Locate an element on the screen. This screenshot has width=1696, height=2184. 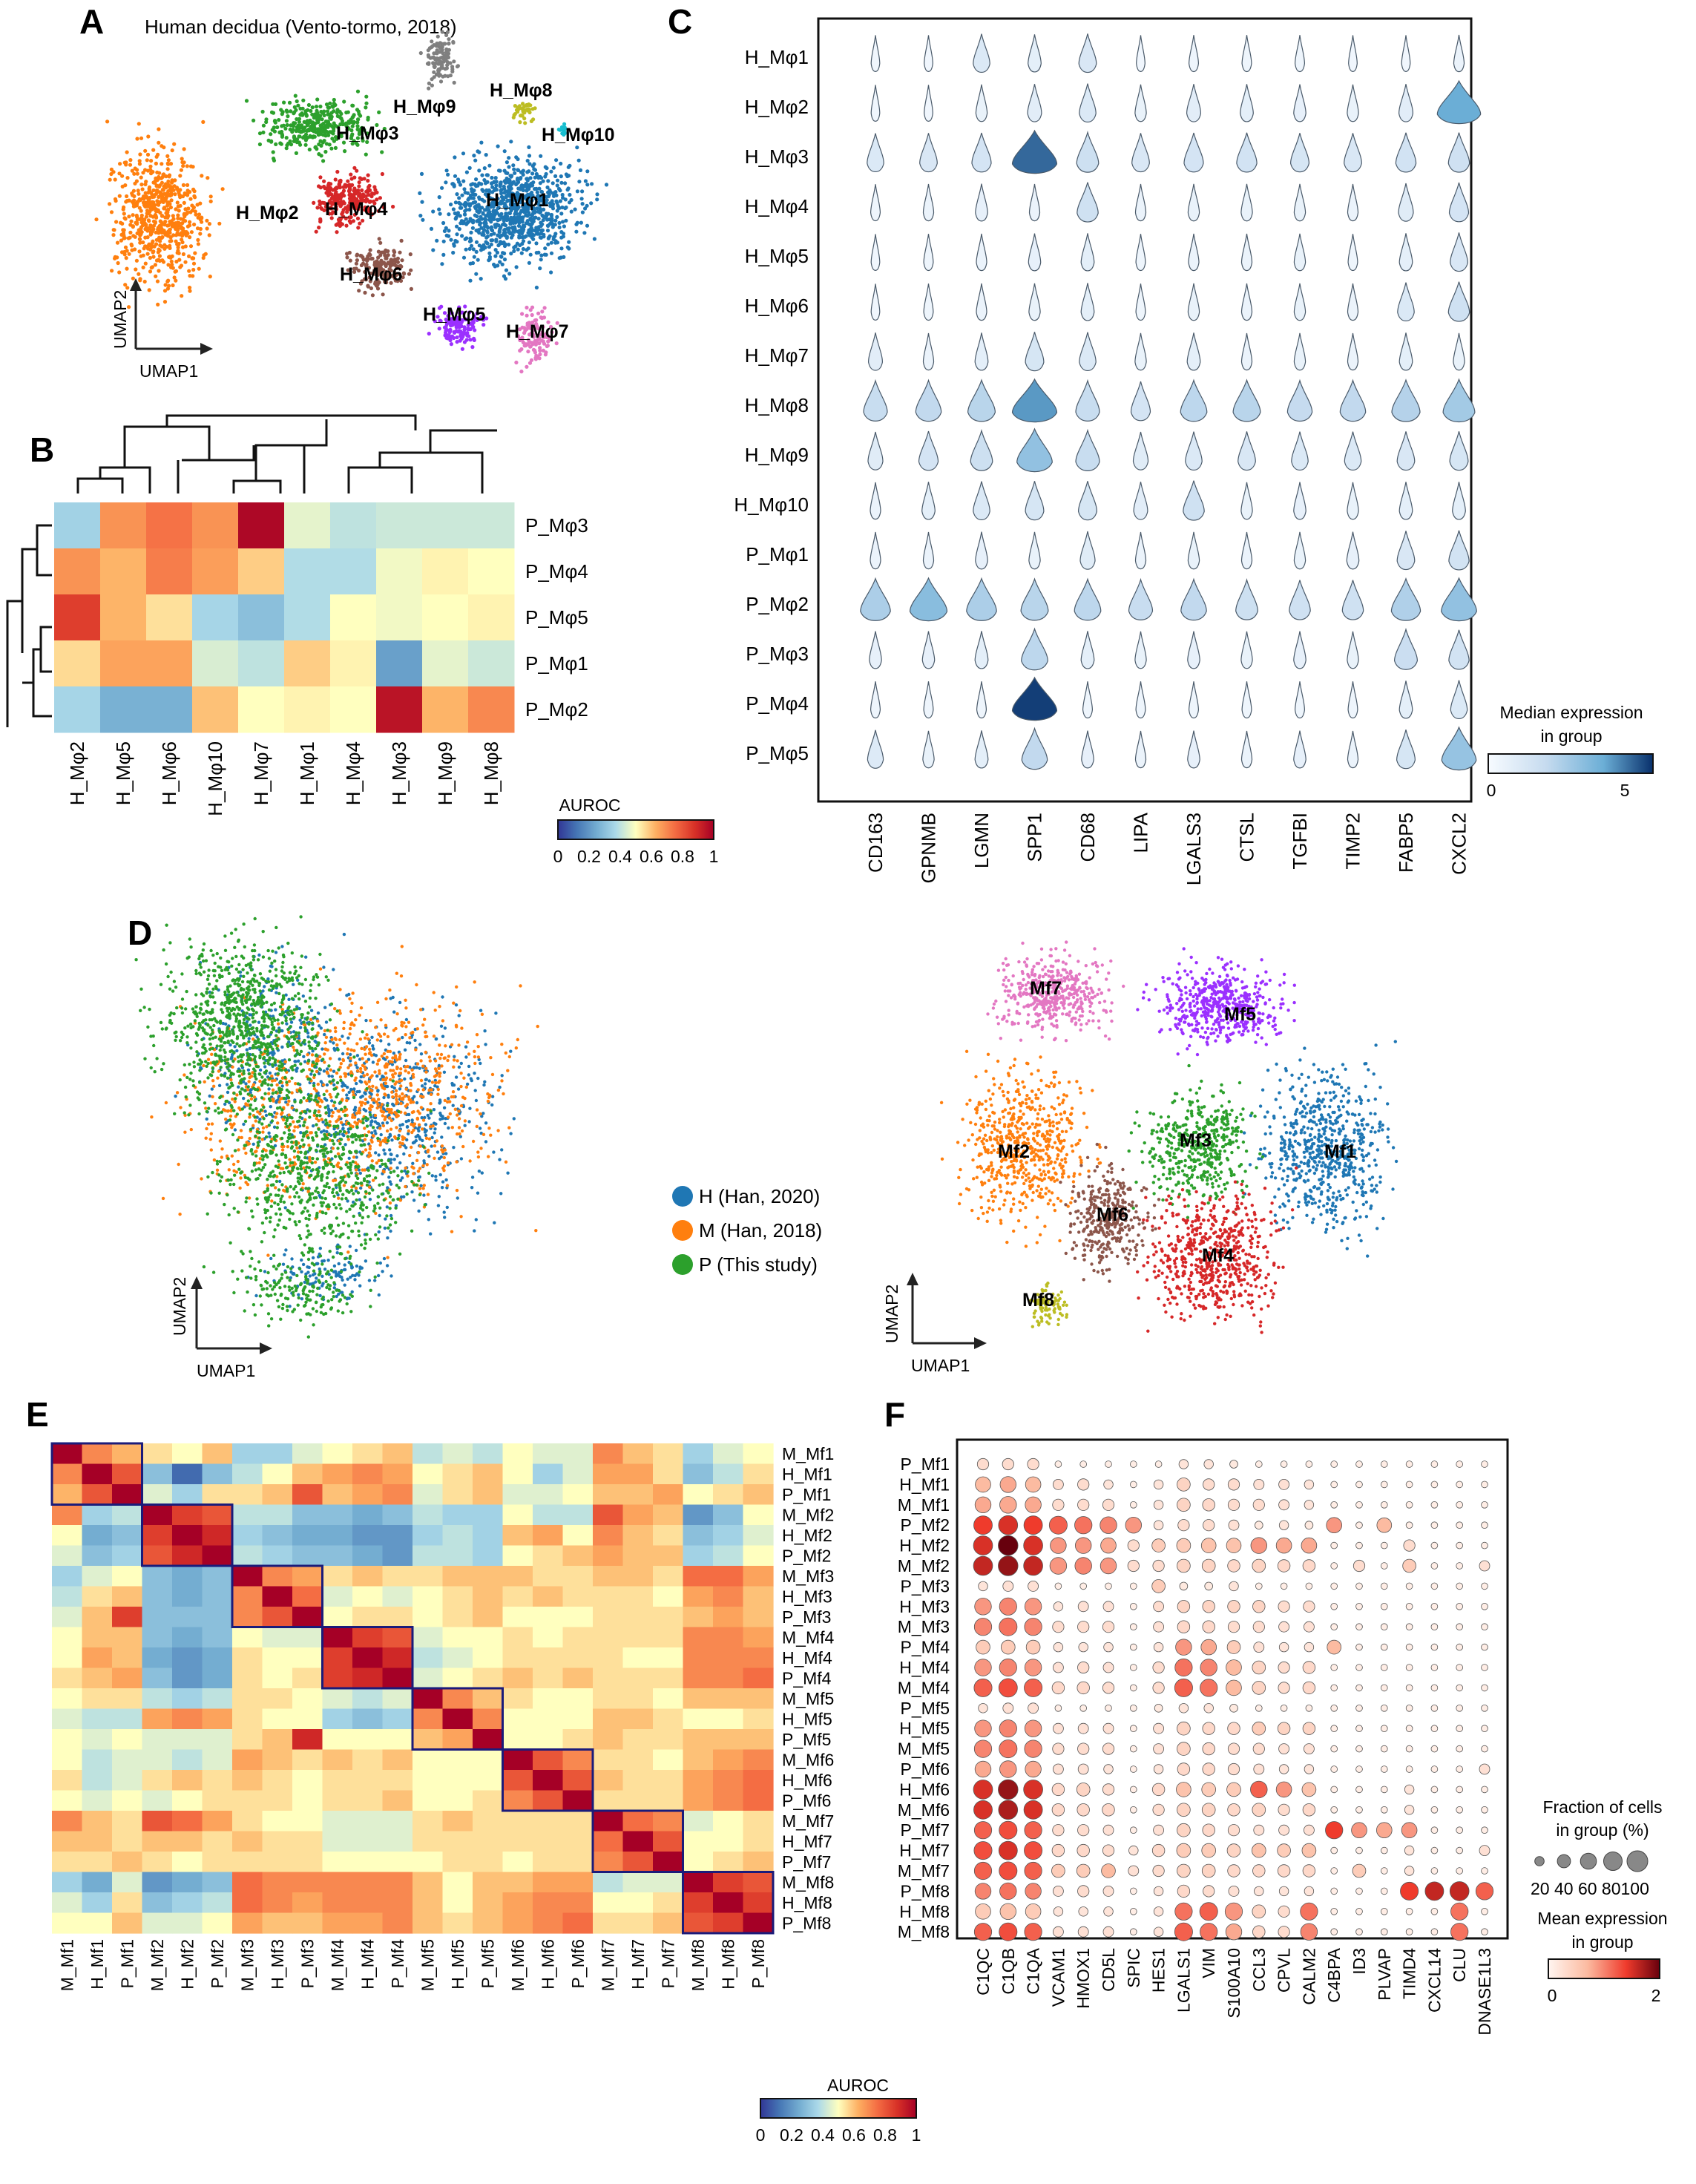
panel-e-block-outline is located at coordinates (187, 1535).